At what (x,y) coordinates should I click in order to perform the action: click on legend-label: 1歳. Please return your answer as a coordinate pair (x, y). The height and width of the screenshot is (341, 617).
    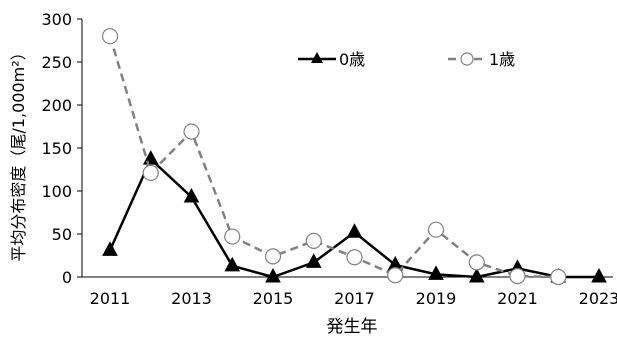
    Looking at the image, I should click on (502, 59).